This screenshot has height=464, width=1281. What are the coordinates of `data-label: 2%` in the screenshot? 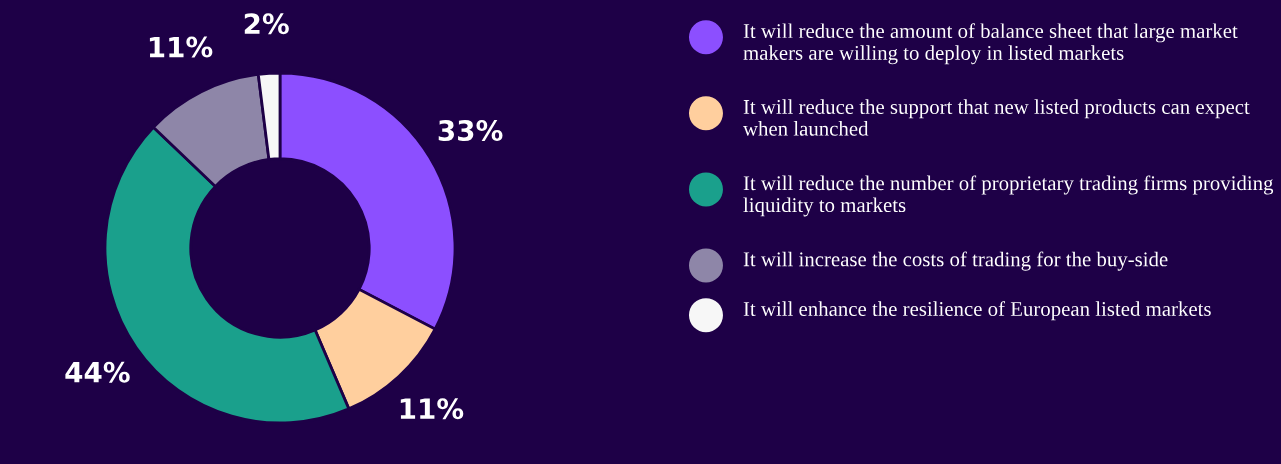 It's located at (266, 24).